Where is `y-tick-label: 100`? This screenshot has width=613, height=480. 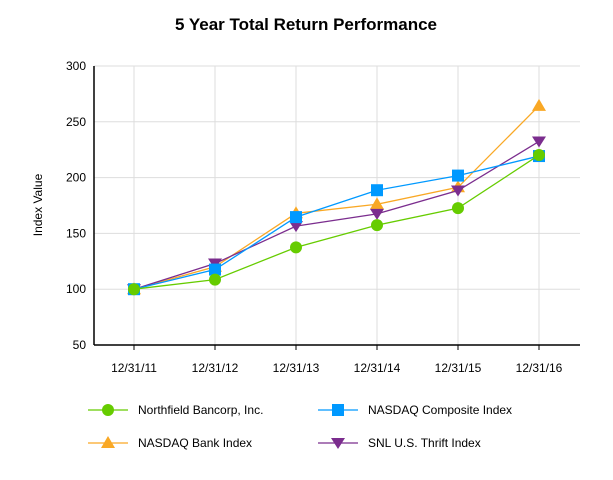 y-tick-label: 100 is located at coordinates (76, 289).